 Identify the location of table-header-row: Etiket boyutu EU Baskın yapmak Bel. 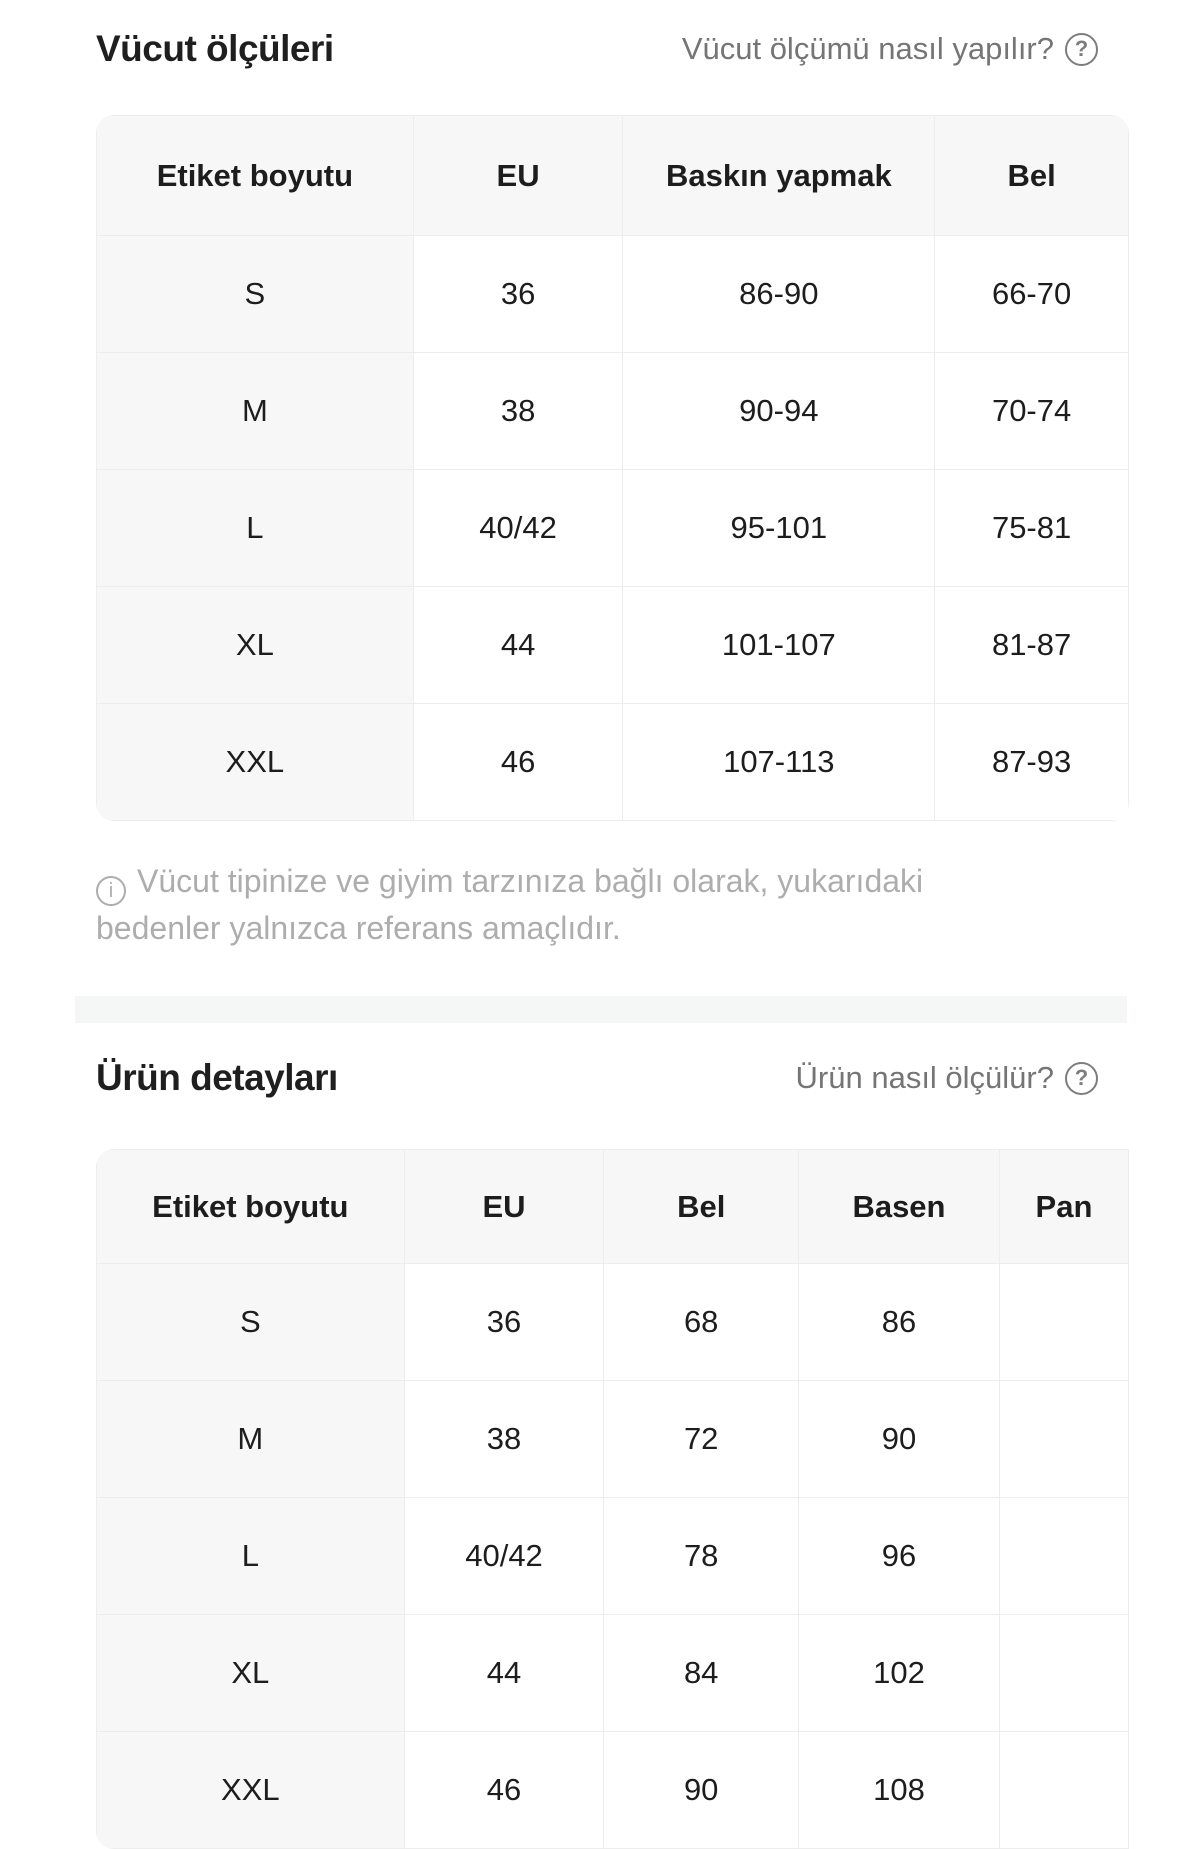
(612, 175).